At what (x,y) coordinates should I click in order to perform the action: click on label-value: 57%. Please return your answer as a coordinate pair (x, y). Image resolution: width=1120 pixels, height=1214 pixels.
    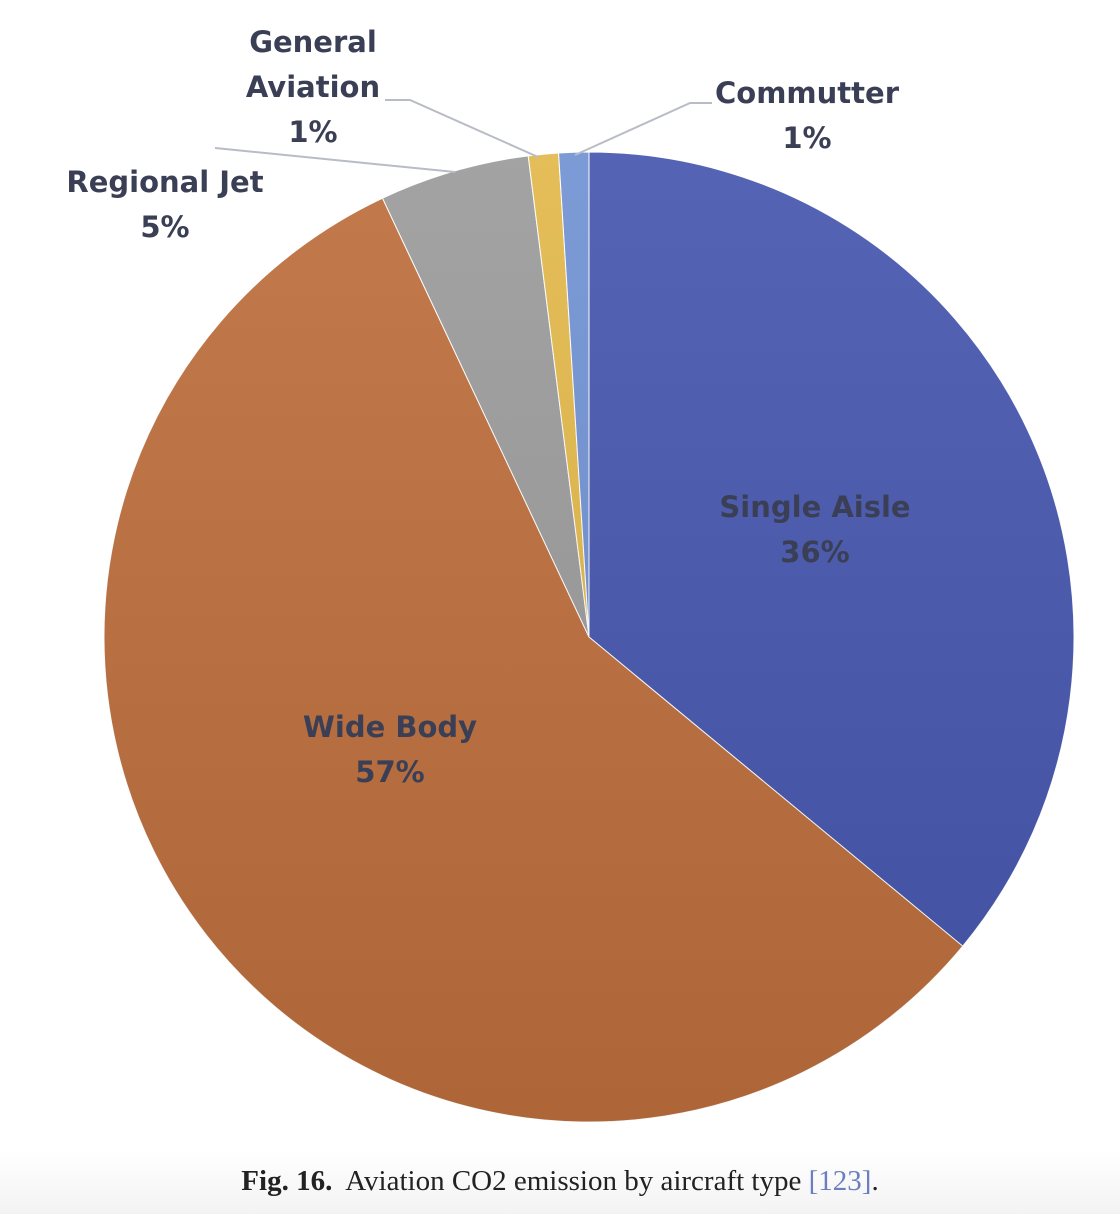
    Looking at the image, I should click on (390, 772).